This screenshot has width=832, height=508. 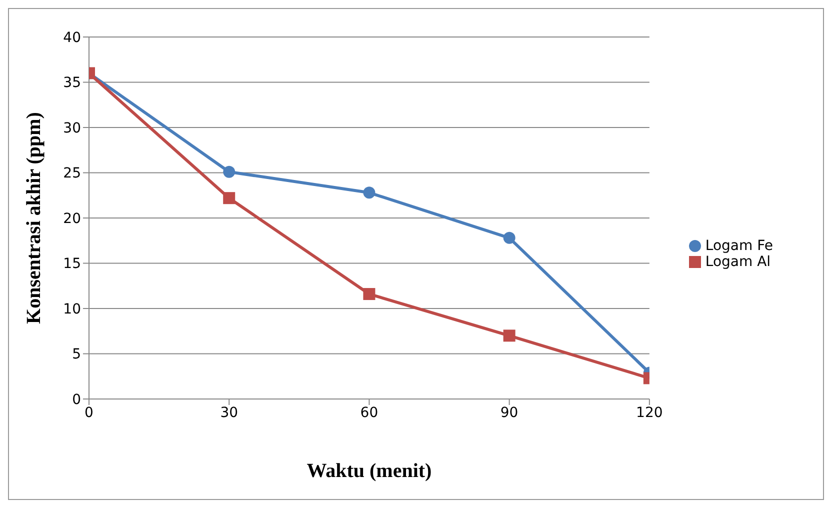 What do you see at coordinates (739, 246) in the screenshot?
I see `legend-label: Logam Fe` at bounding box center [739, 246].